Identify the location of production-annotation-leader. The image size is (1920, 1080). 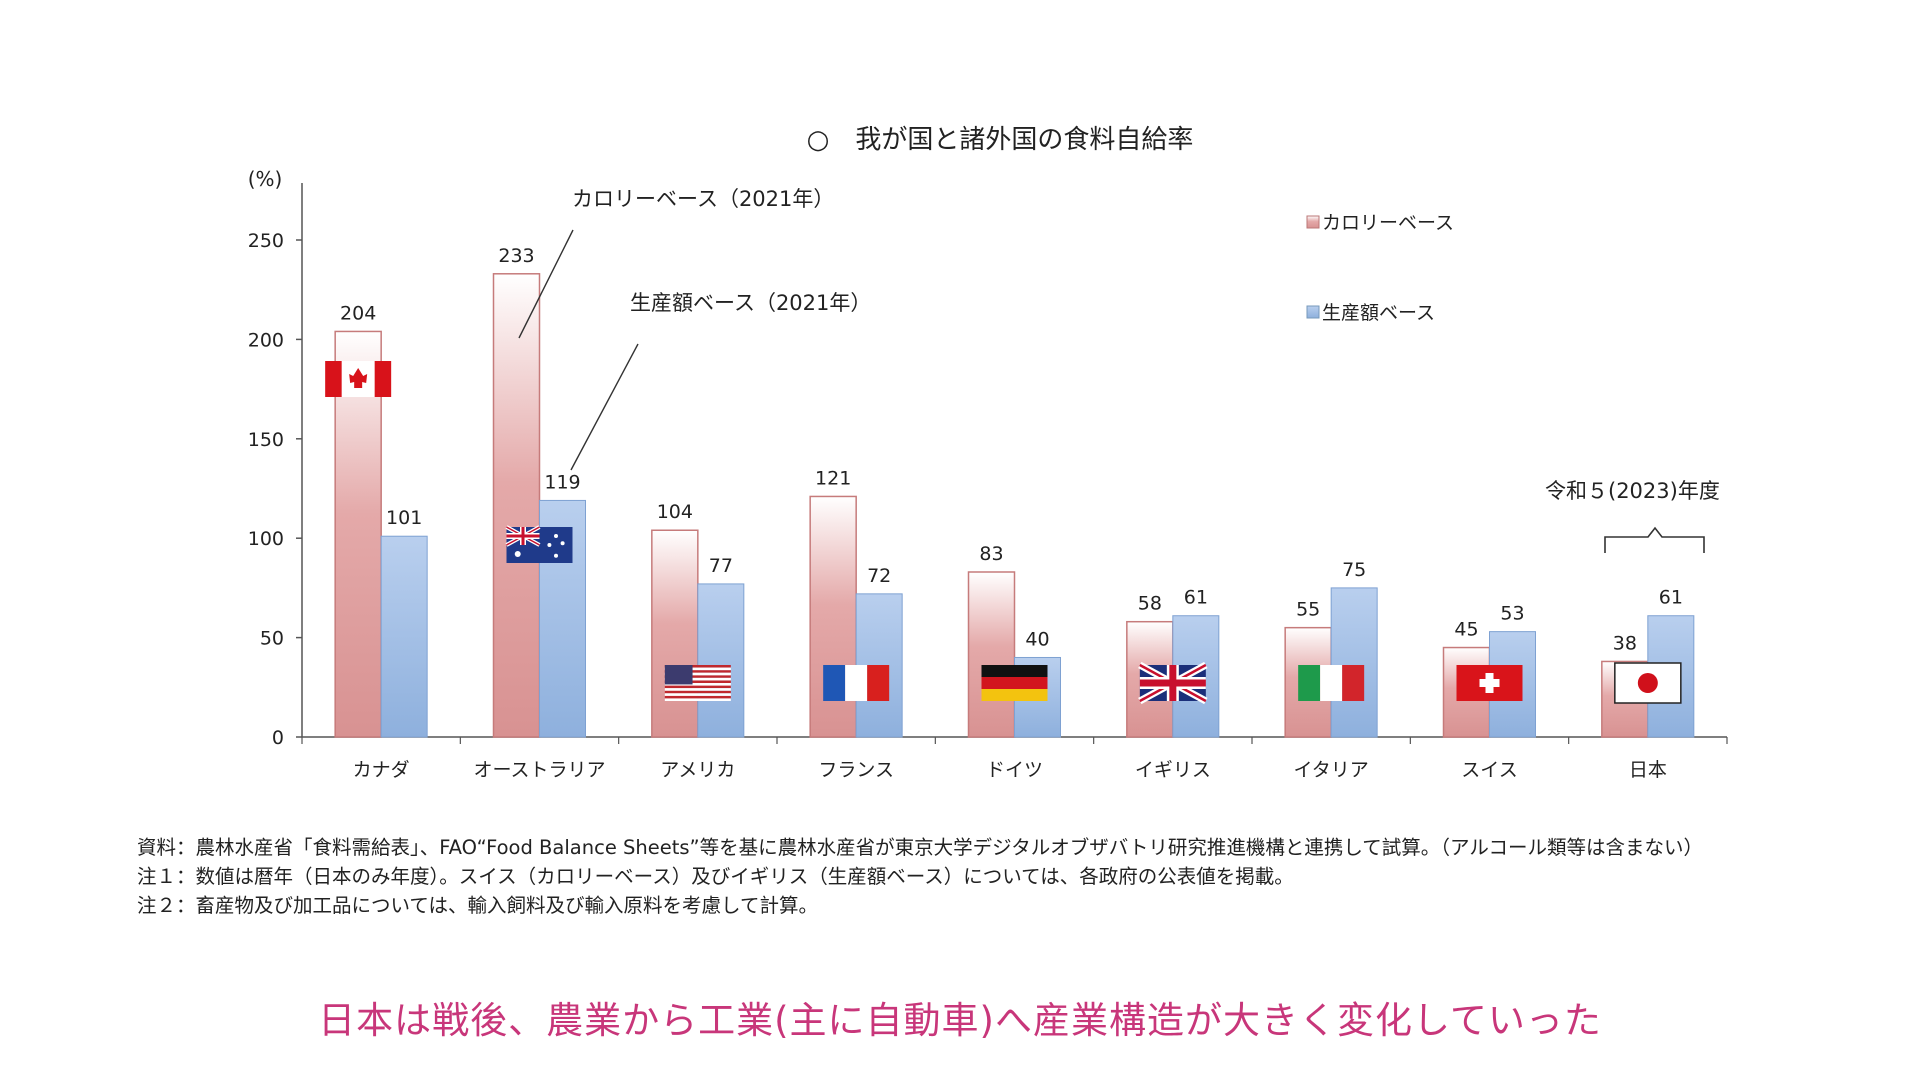
(604, 407).